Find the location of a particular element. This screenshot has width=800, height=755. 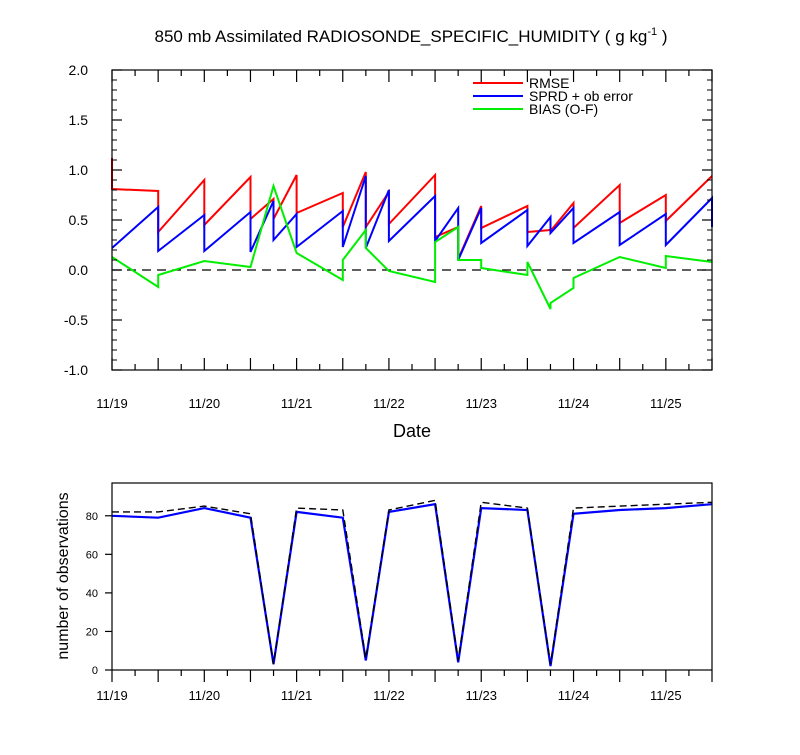

bottom-x-tick-label: 11/24 is located at coordinates (574, 695).